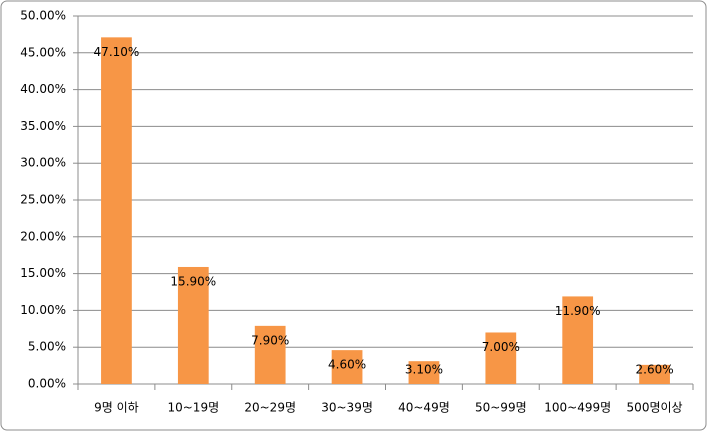  I want to click on y-tick-label: 40.00%, so click(43, 89).